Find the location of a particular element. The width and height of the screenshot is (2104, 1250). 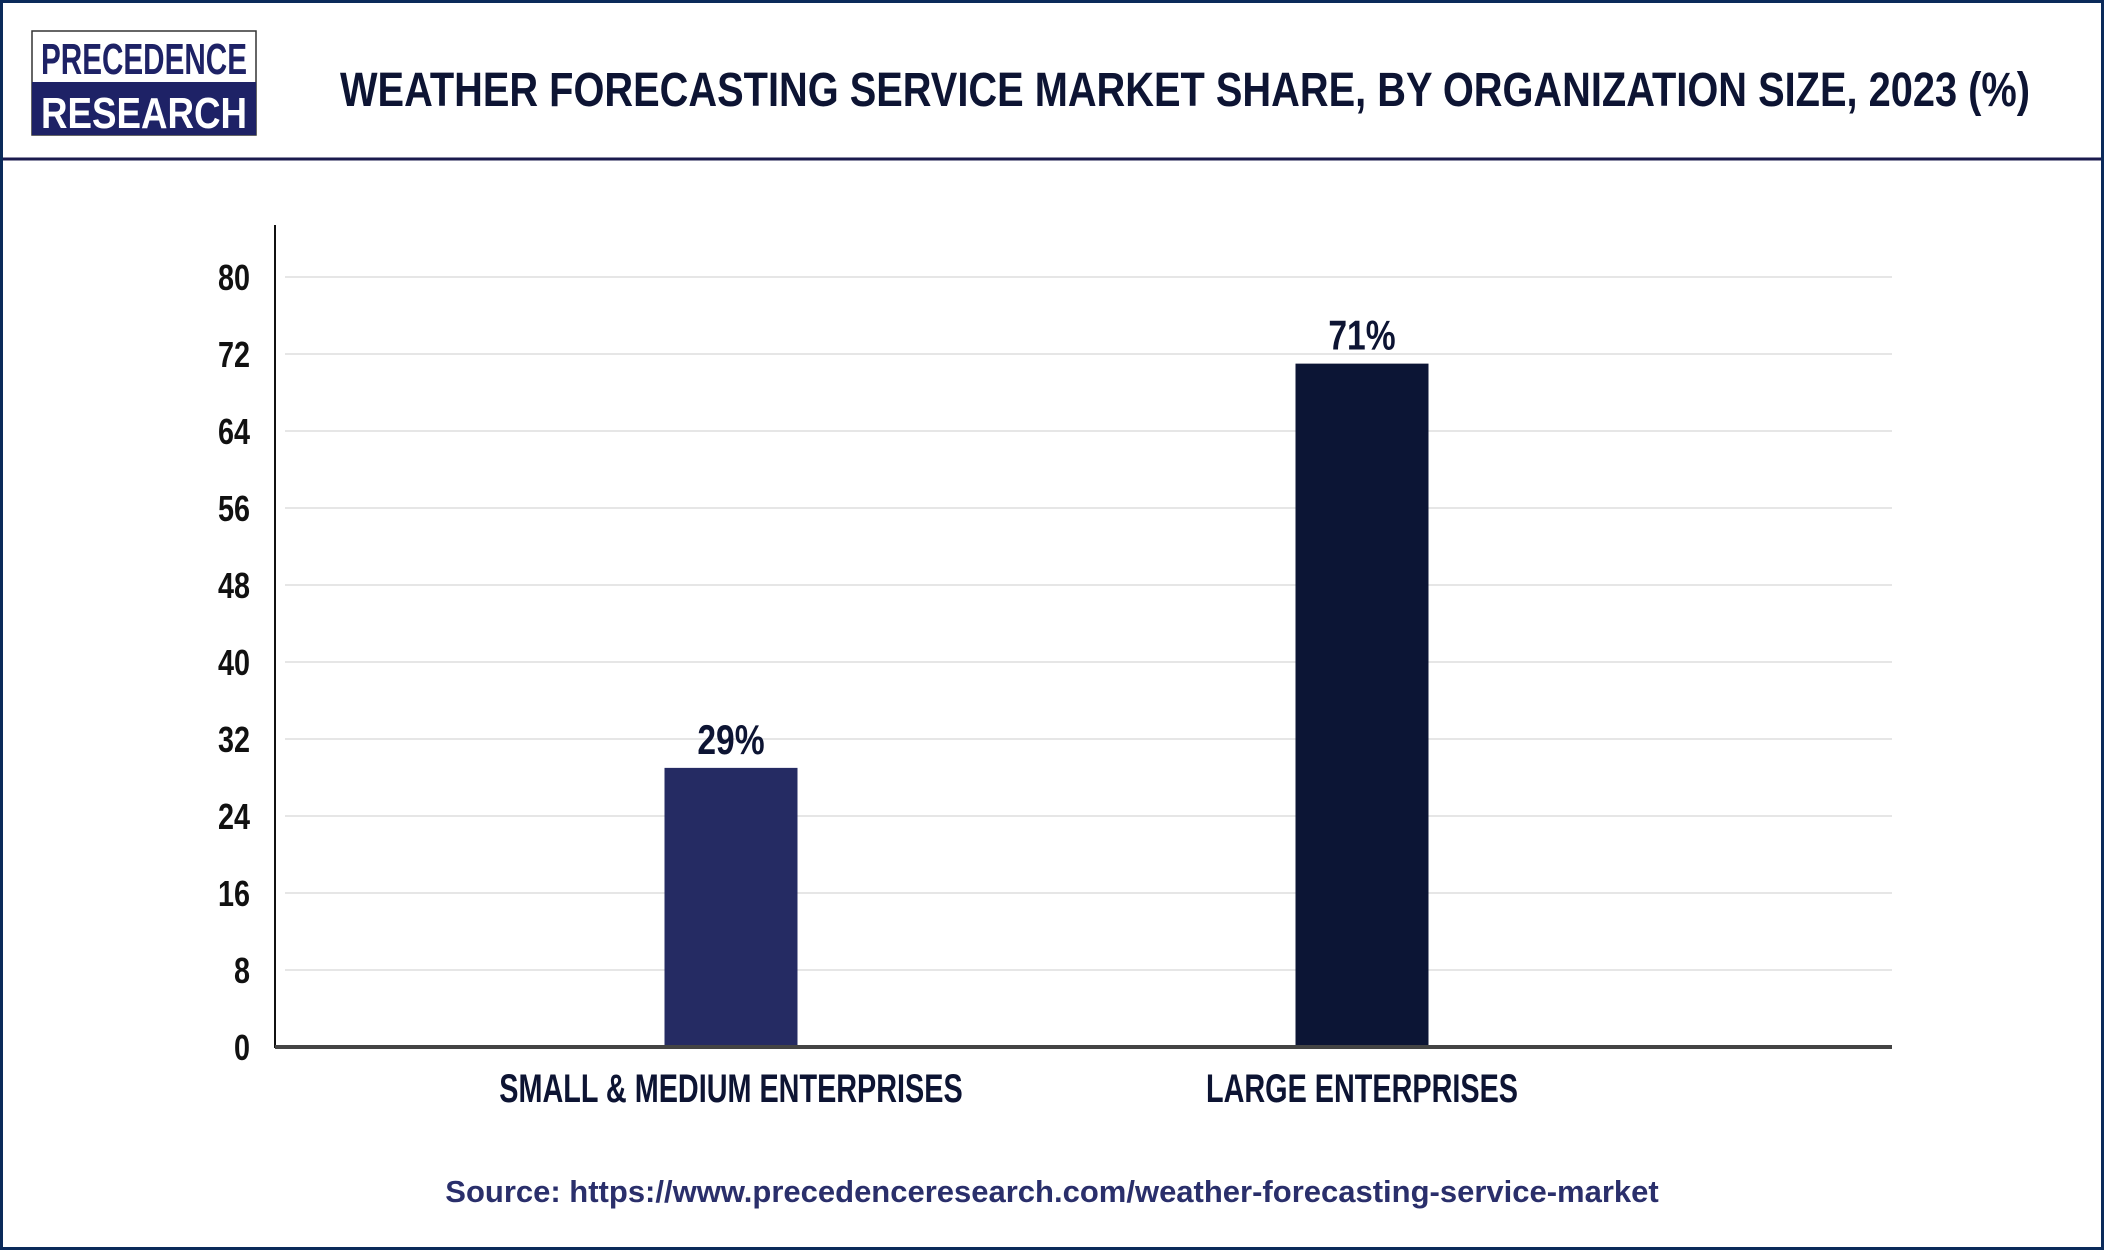

y-tick-label: 24 is located at coordinates (234, 816).